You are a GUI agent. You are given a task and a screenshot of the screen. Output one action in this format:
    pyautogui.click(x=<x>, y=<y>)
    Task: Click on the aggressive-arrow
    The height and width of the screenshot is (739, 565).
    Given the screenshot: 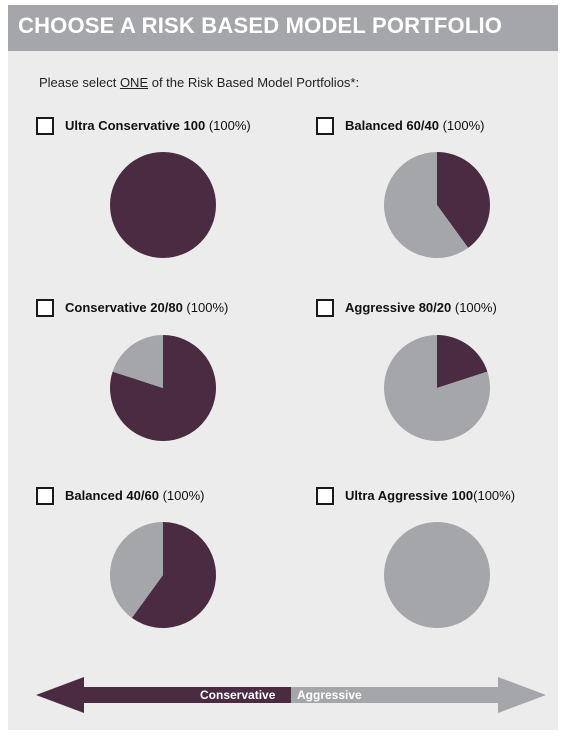 What is the action you would take?
    pyautogui.click(x=418, y=695)
    